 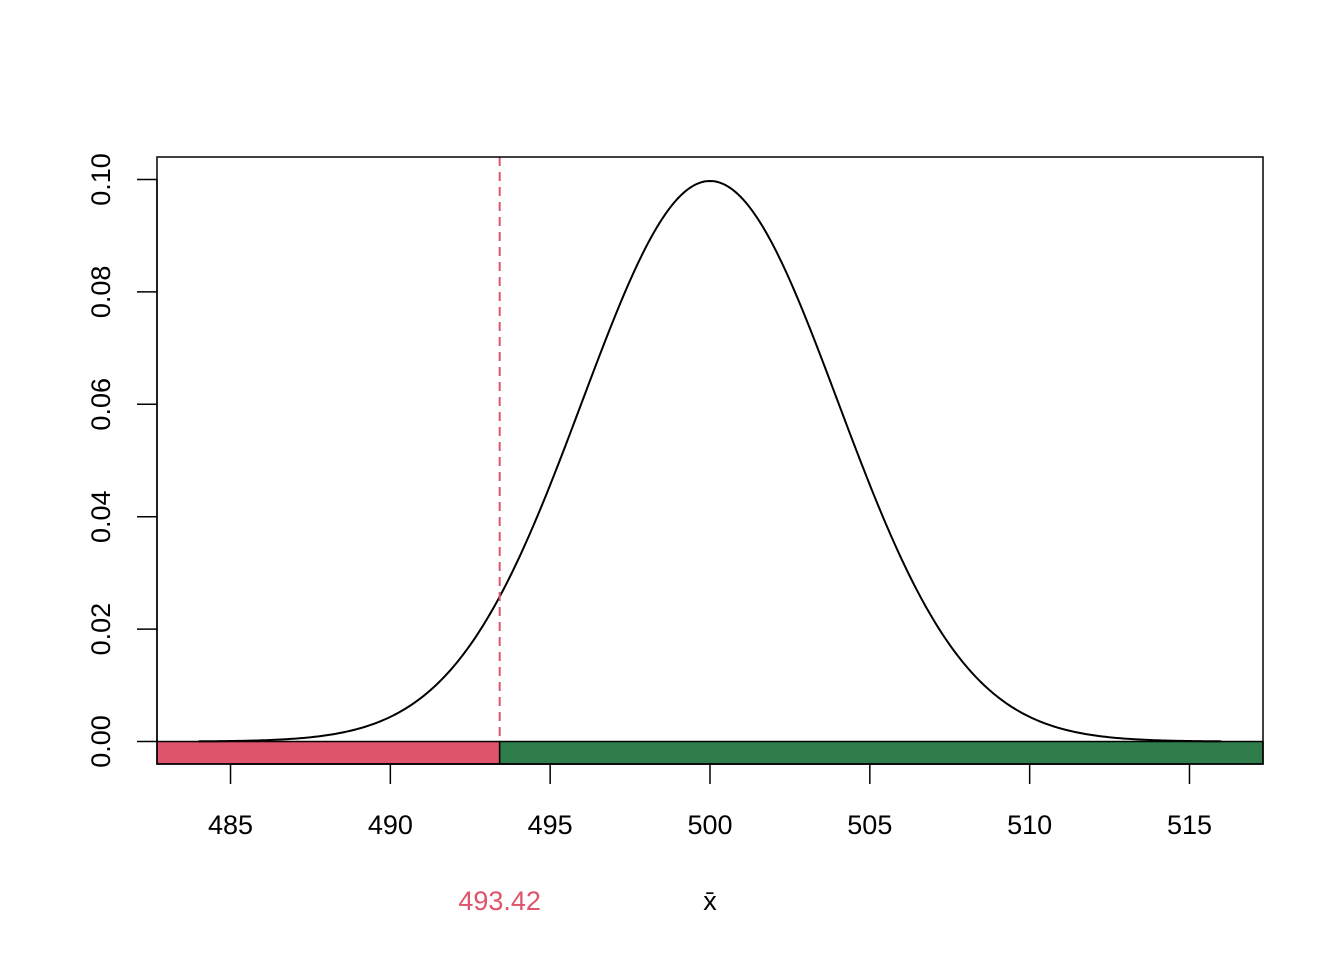 What do you see at coordinates (101, 179) in the screenshot?
I see `y-tick-label: 0.10` at bounding box center [101, 179].